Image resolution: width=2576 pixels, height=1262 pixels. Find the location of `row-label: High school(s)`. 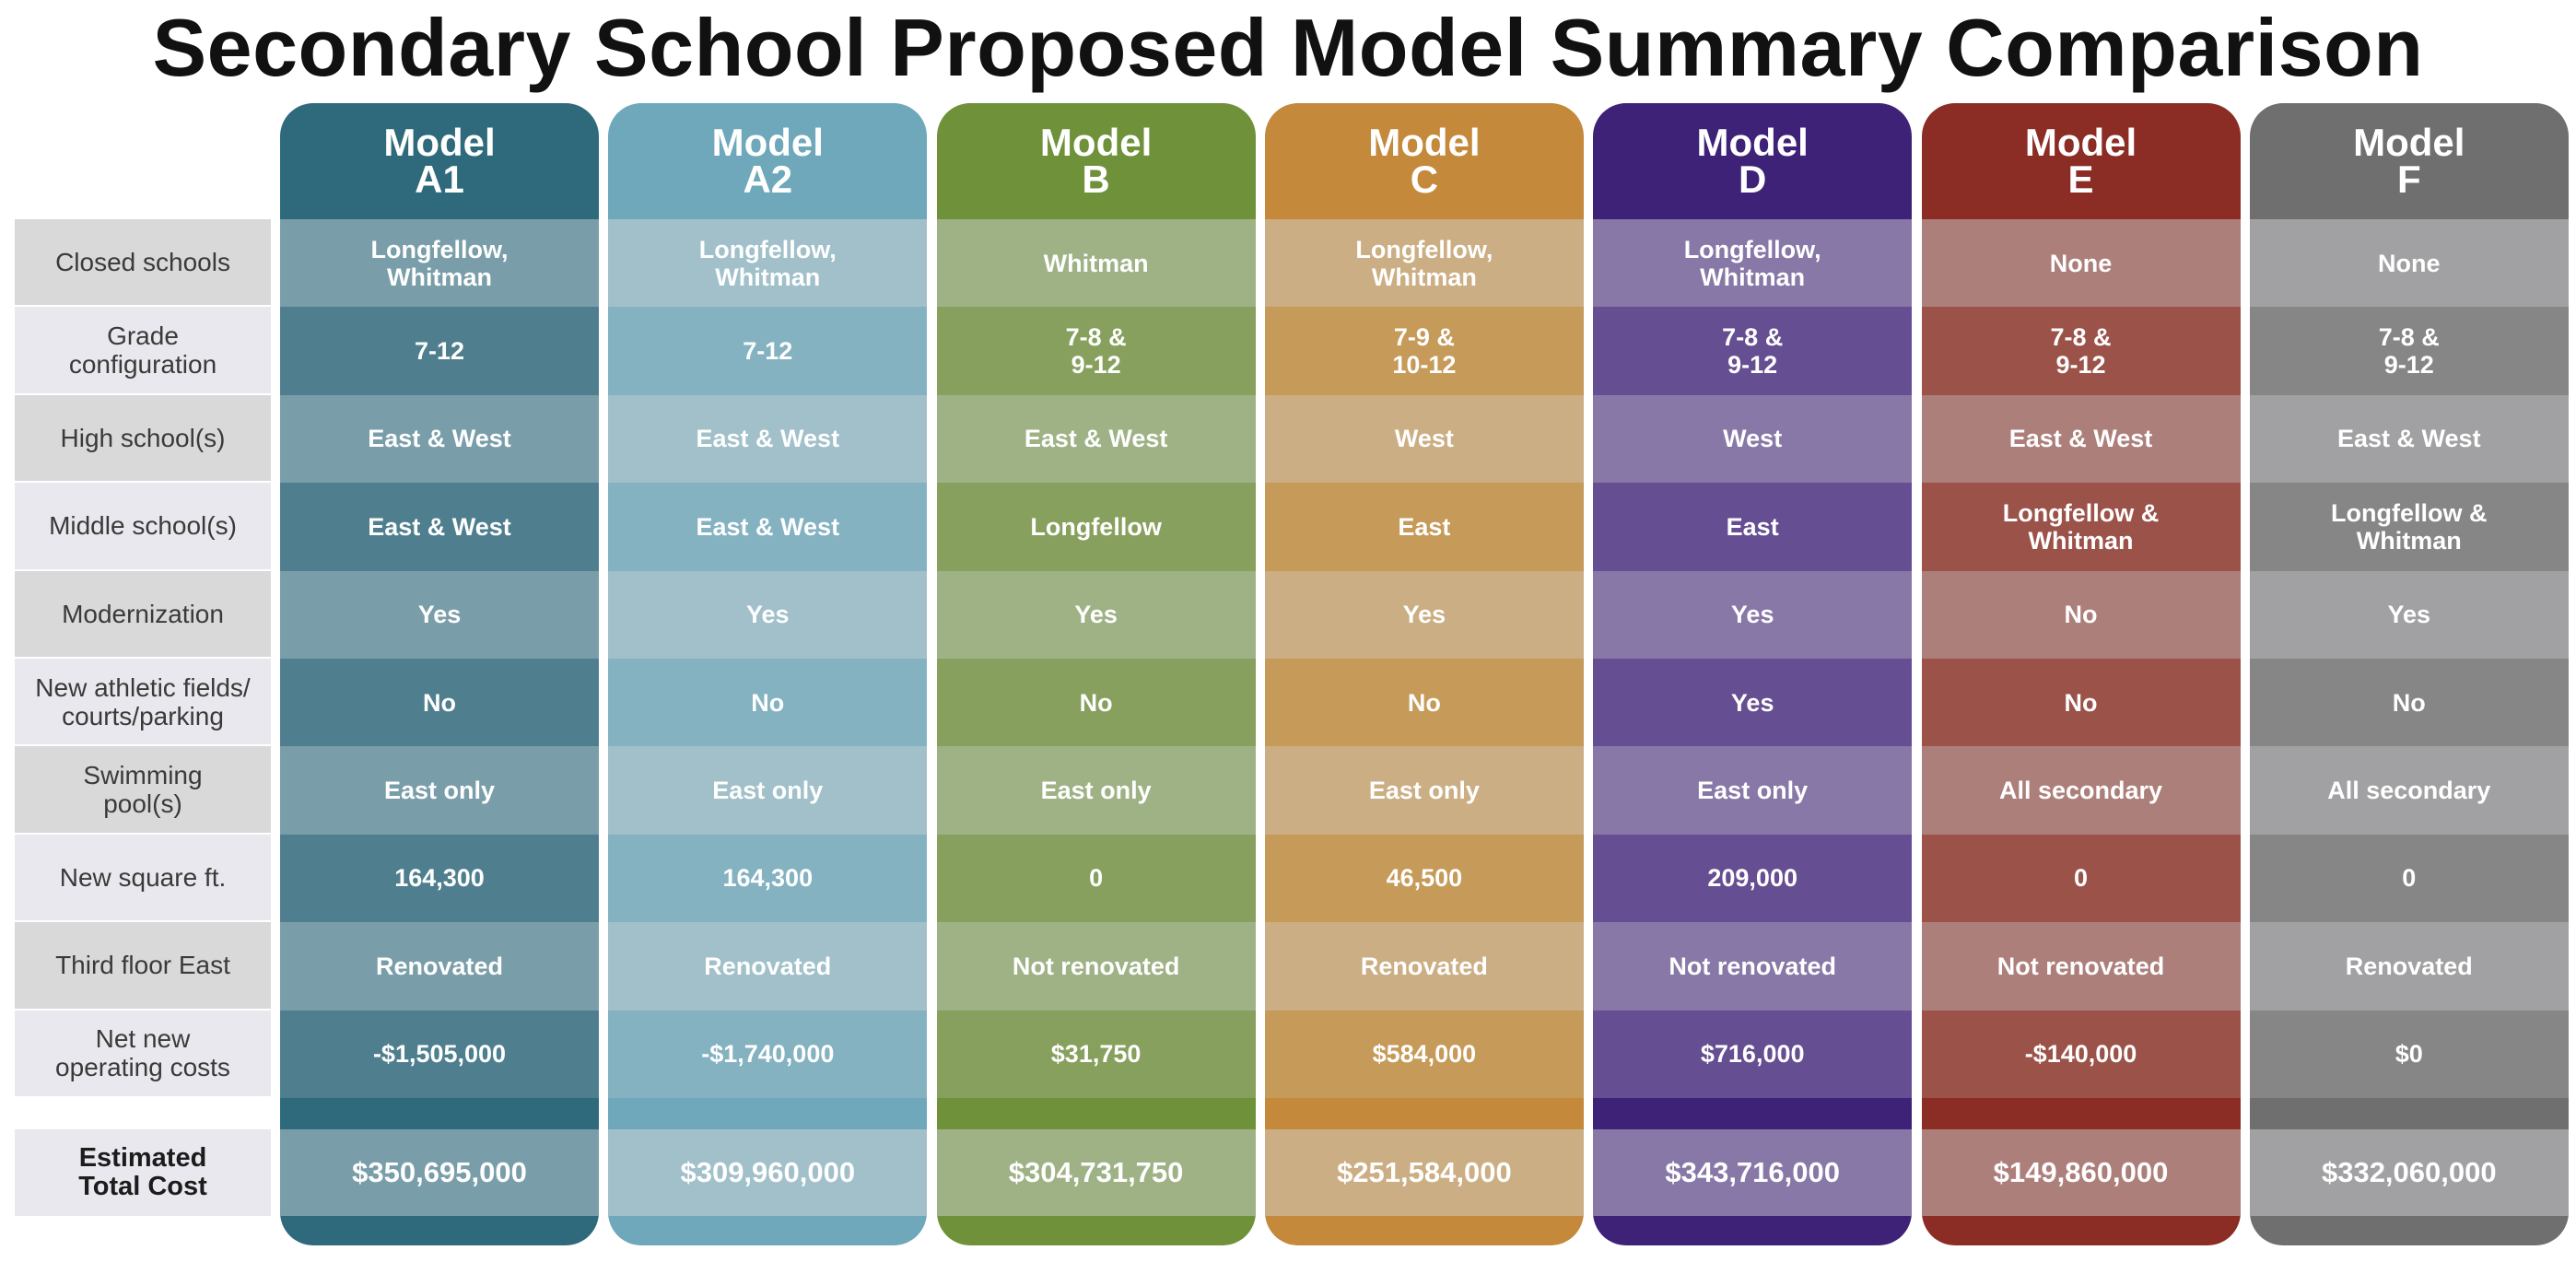

row-label: High school(s) is located at coordinates (143, 438).